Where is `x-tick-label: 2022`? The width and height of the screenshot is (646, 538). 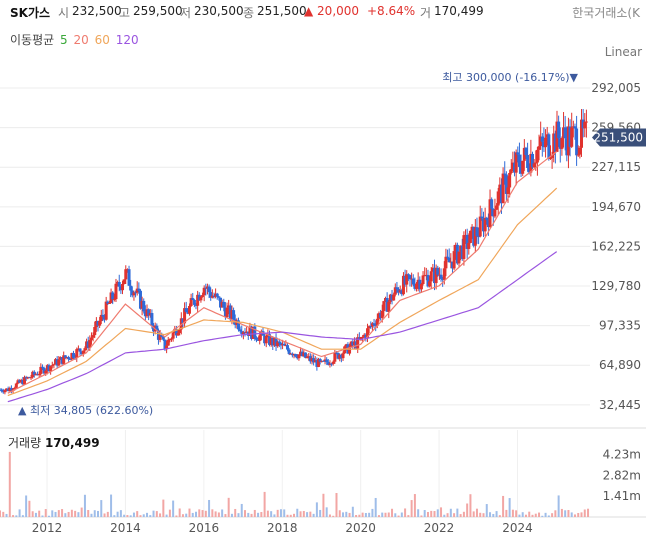 x-tick-label: 2022 is located at coordinates (439, 528).